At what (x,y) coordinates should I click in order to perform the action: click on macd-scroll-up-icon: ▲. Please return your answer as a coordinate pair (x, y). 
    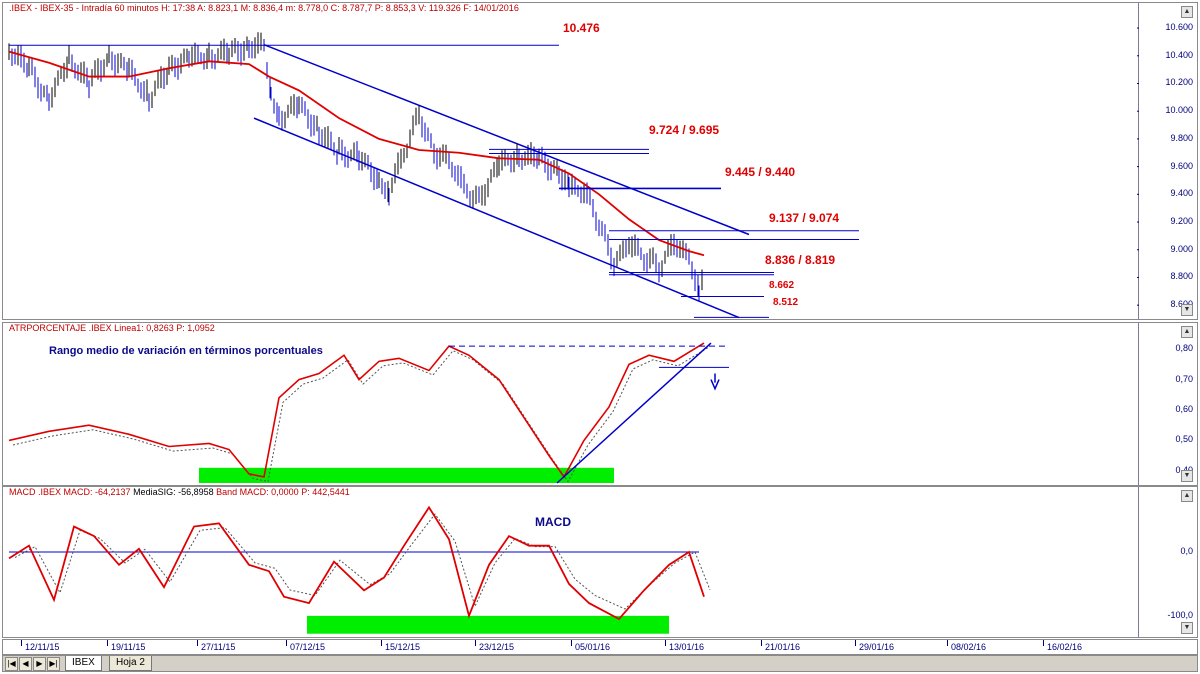
    Looking at the image, I should click on (1187, 496).